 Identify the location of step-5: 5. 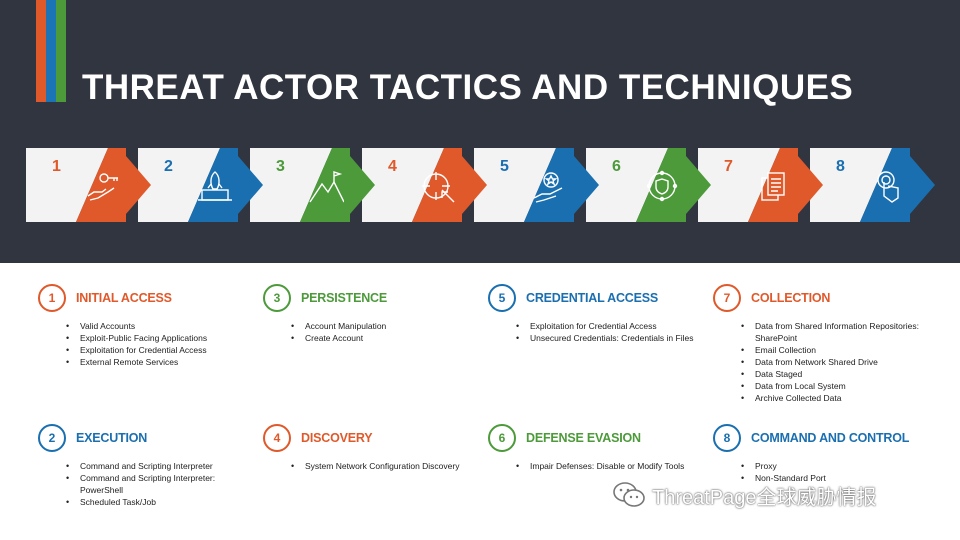
(536, 185).